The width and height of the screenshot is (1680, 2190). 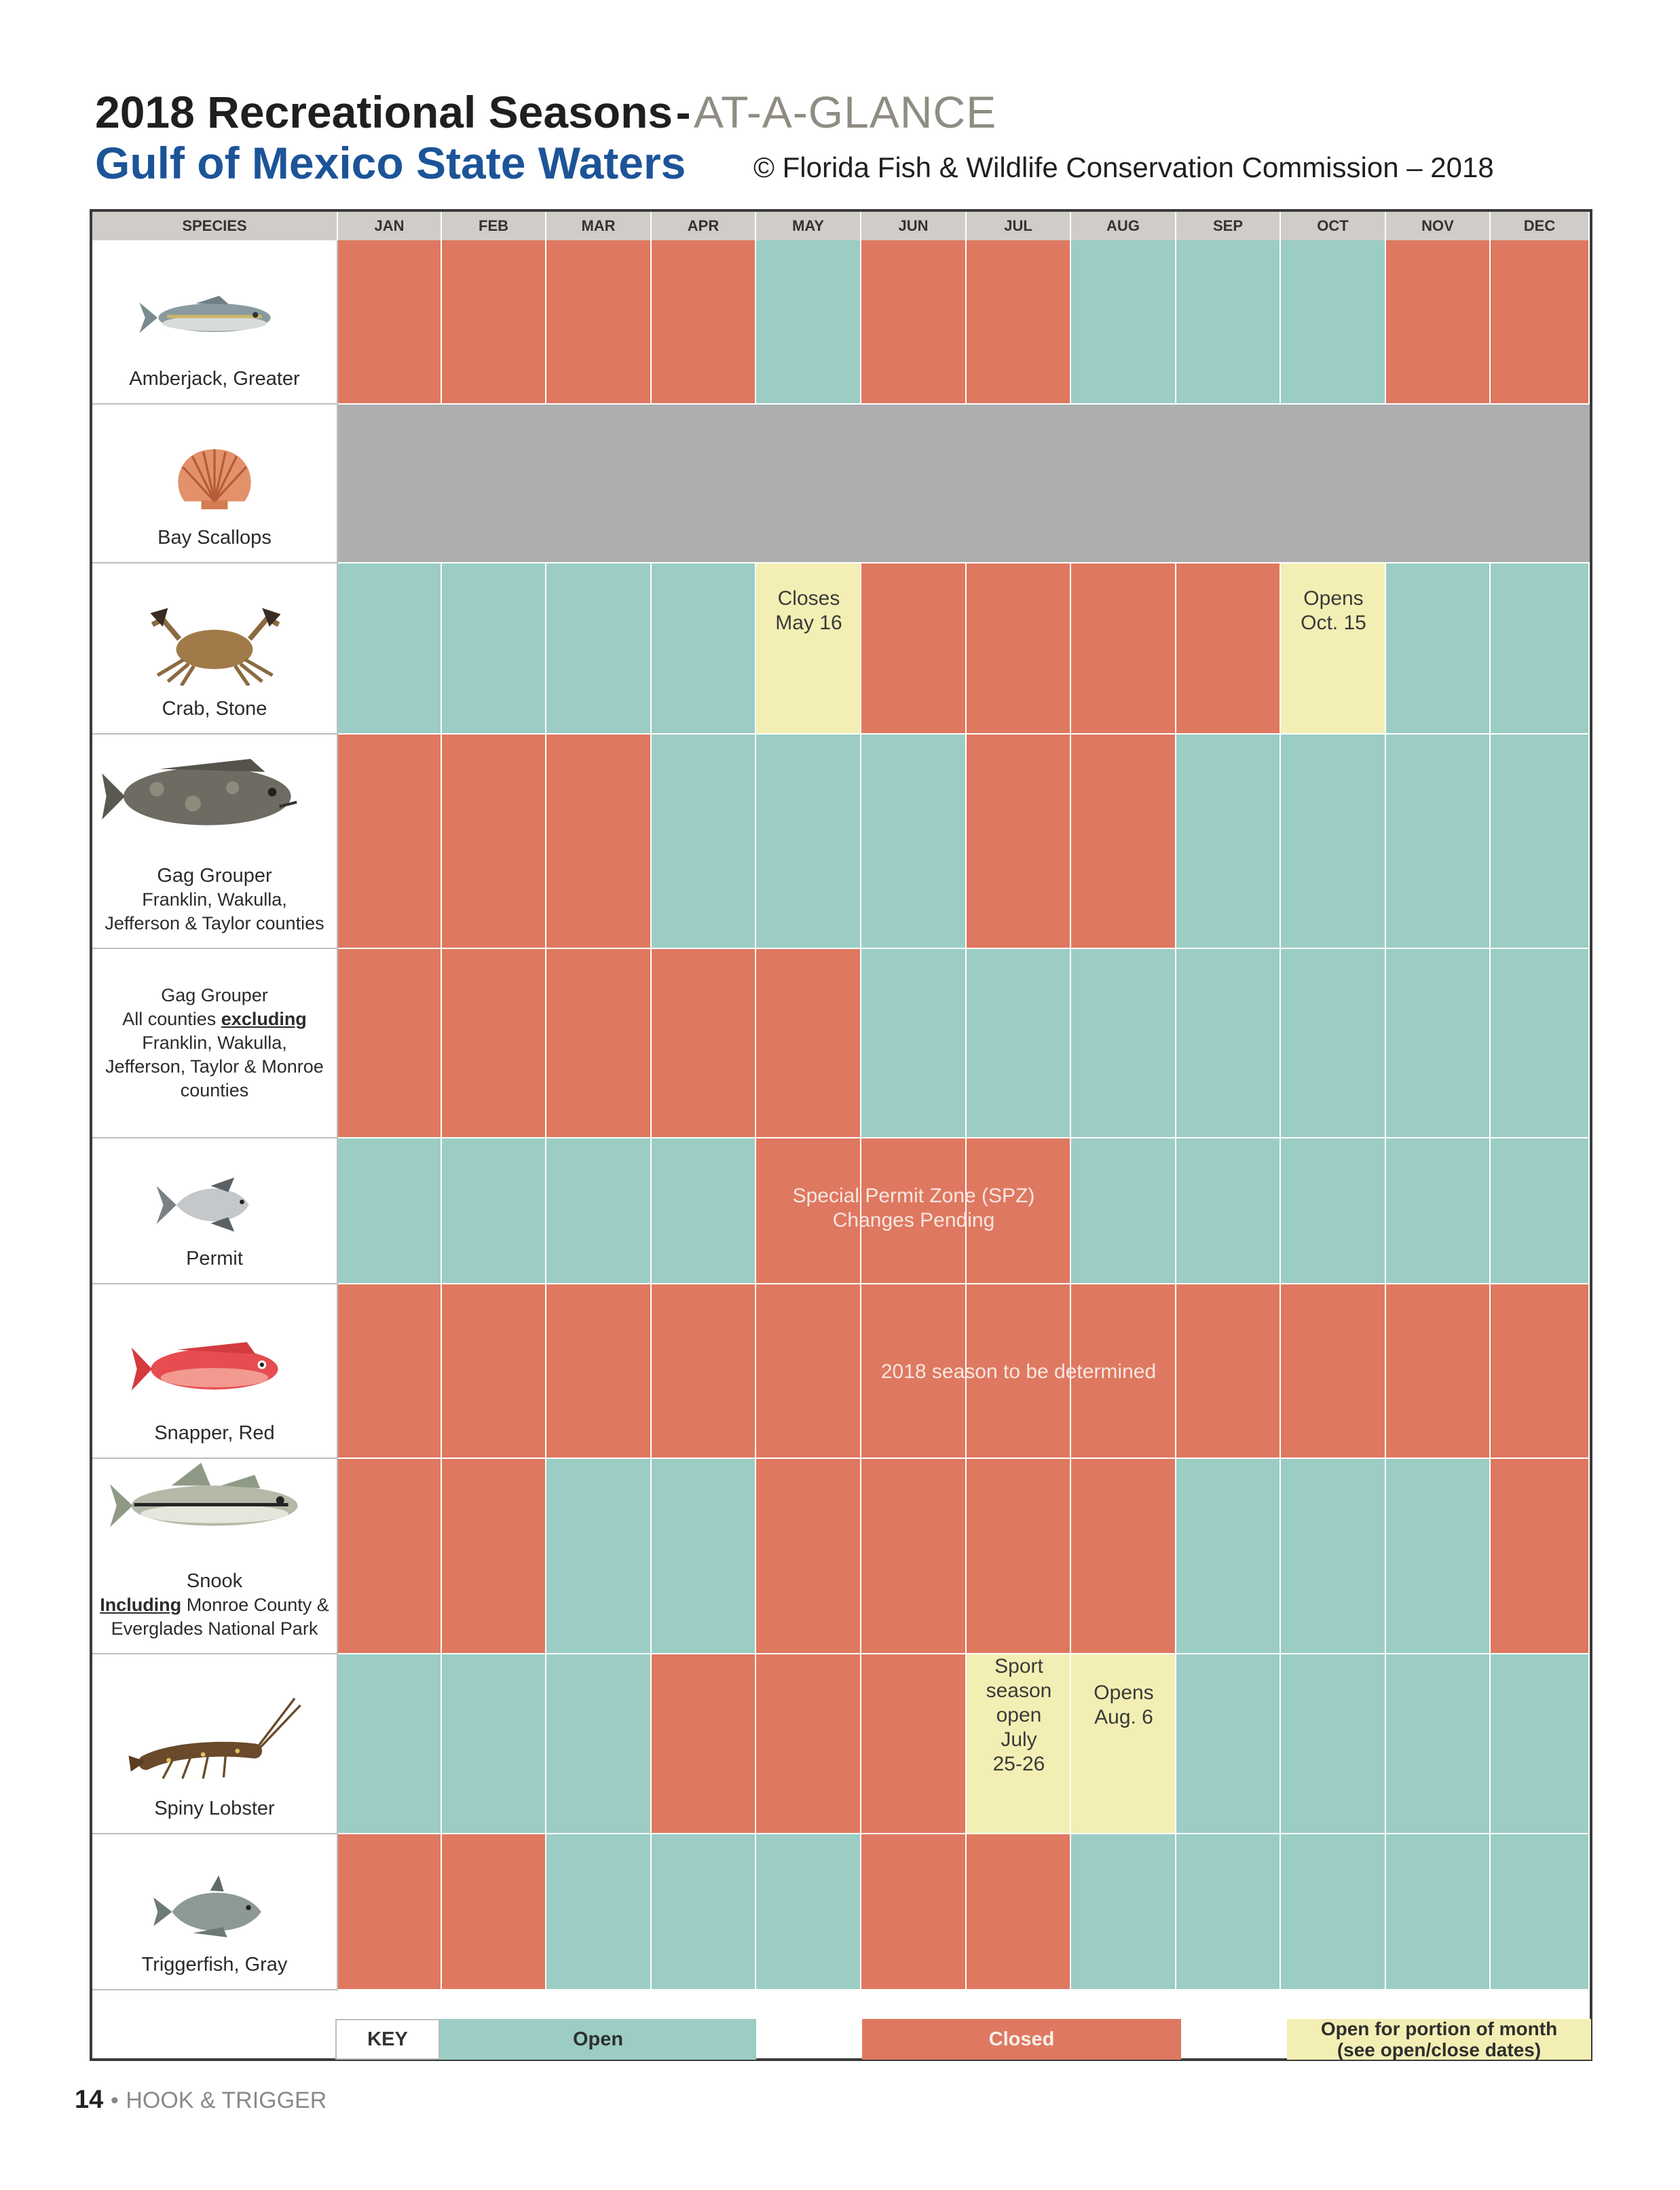 What do you see at coordinates (90, 2099) in the screenshot?
I see `page-number: 14` at bounding box center [90, 2099].